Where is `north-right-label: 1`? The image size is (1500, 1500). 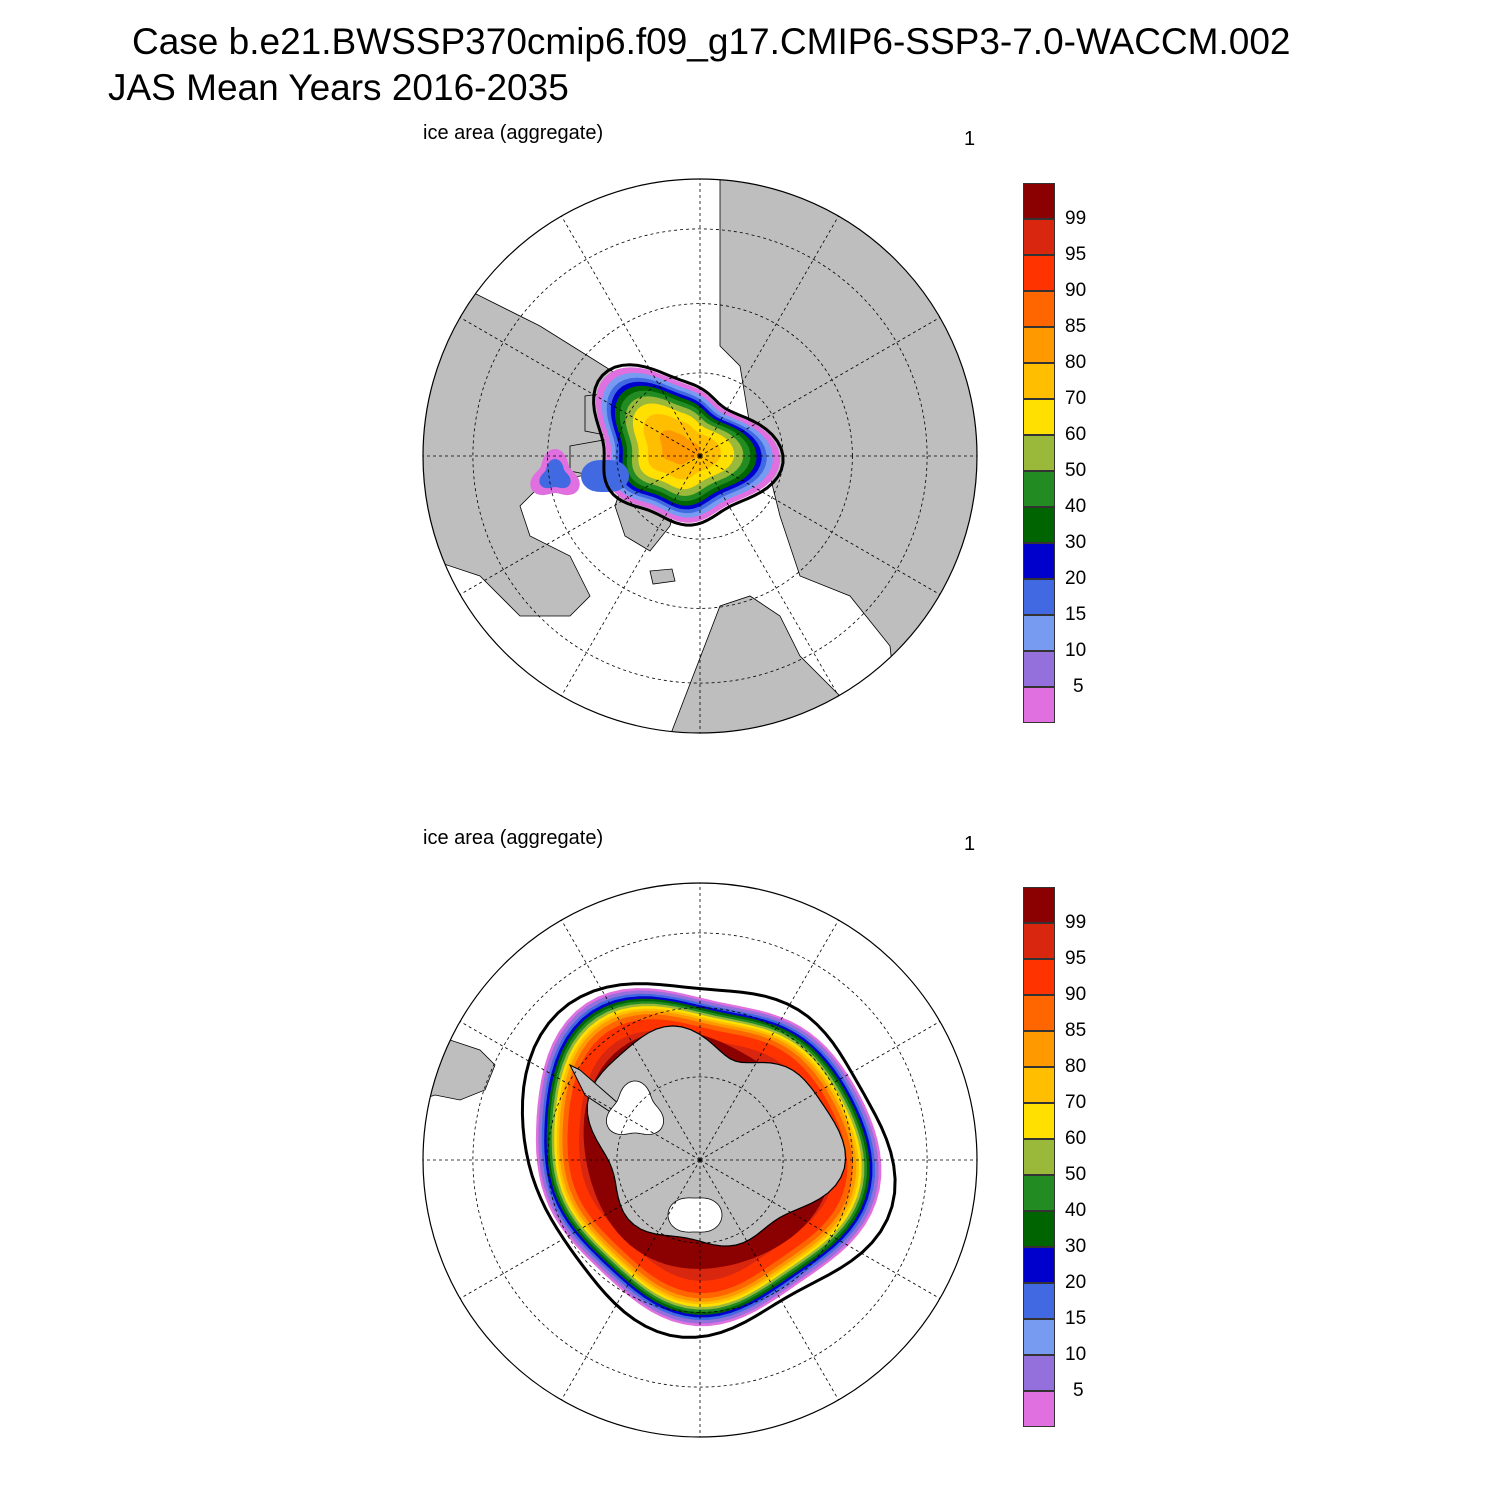 north-right-label: 1 is located at coordinates (970, 139).